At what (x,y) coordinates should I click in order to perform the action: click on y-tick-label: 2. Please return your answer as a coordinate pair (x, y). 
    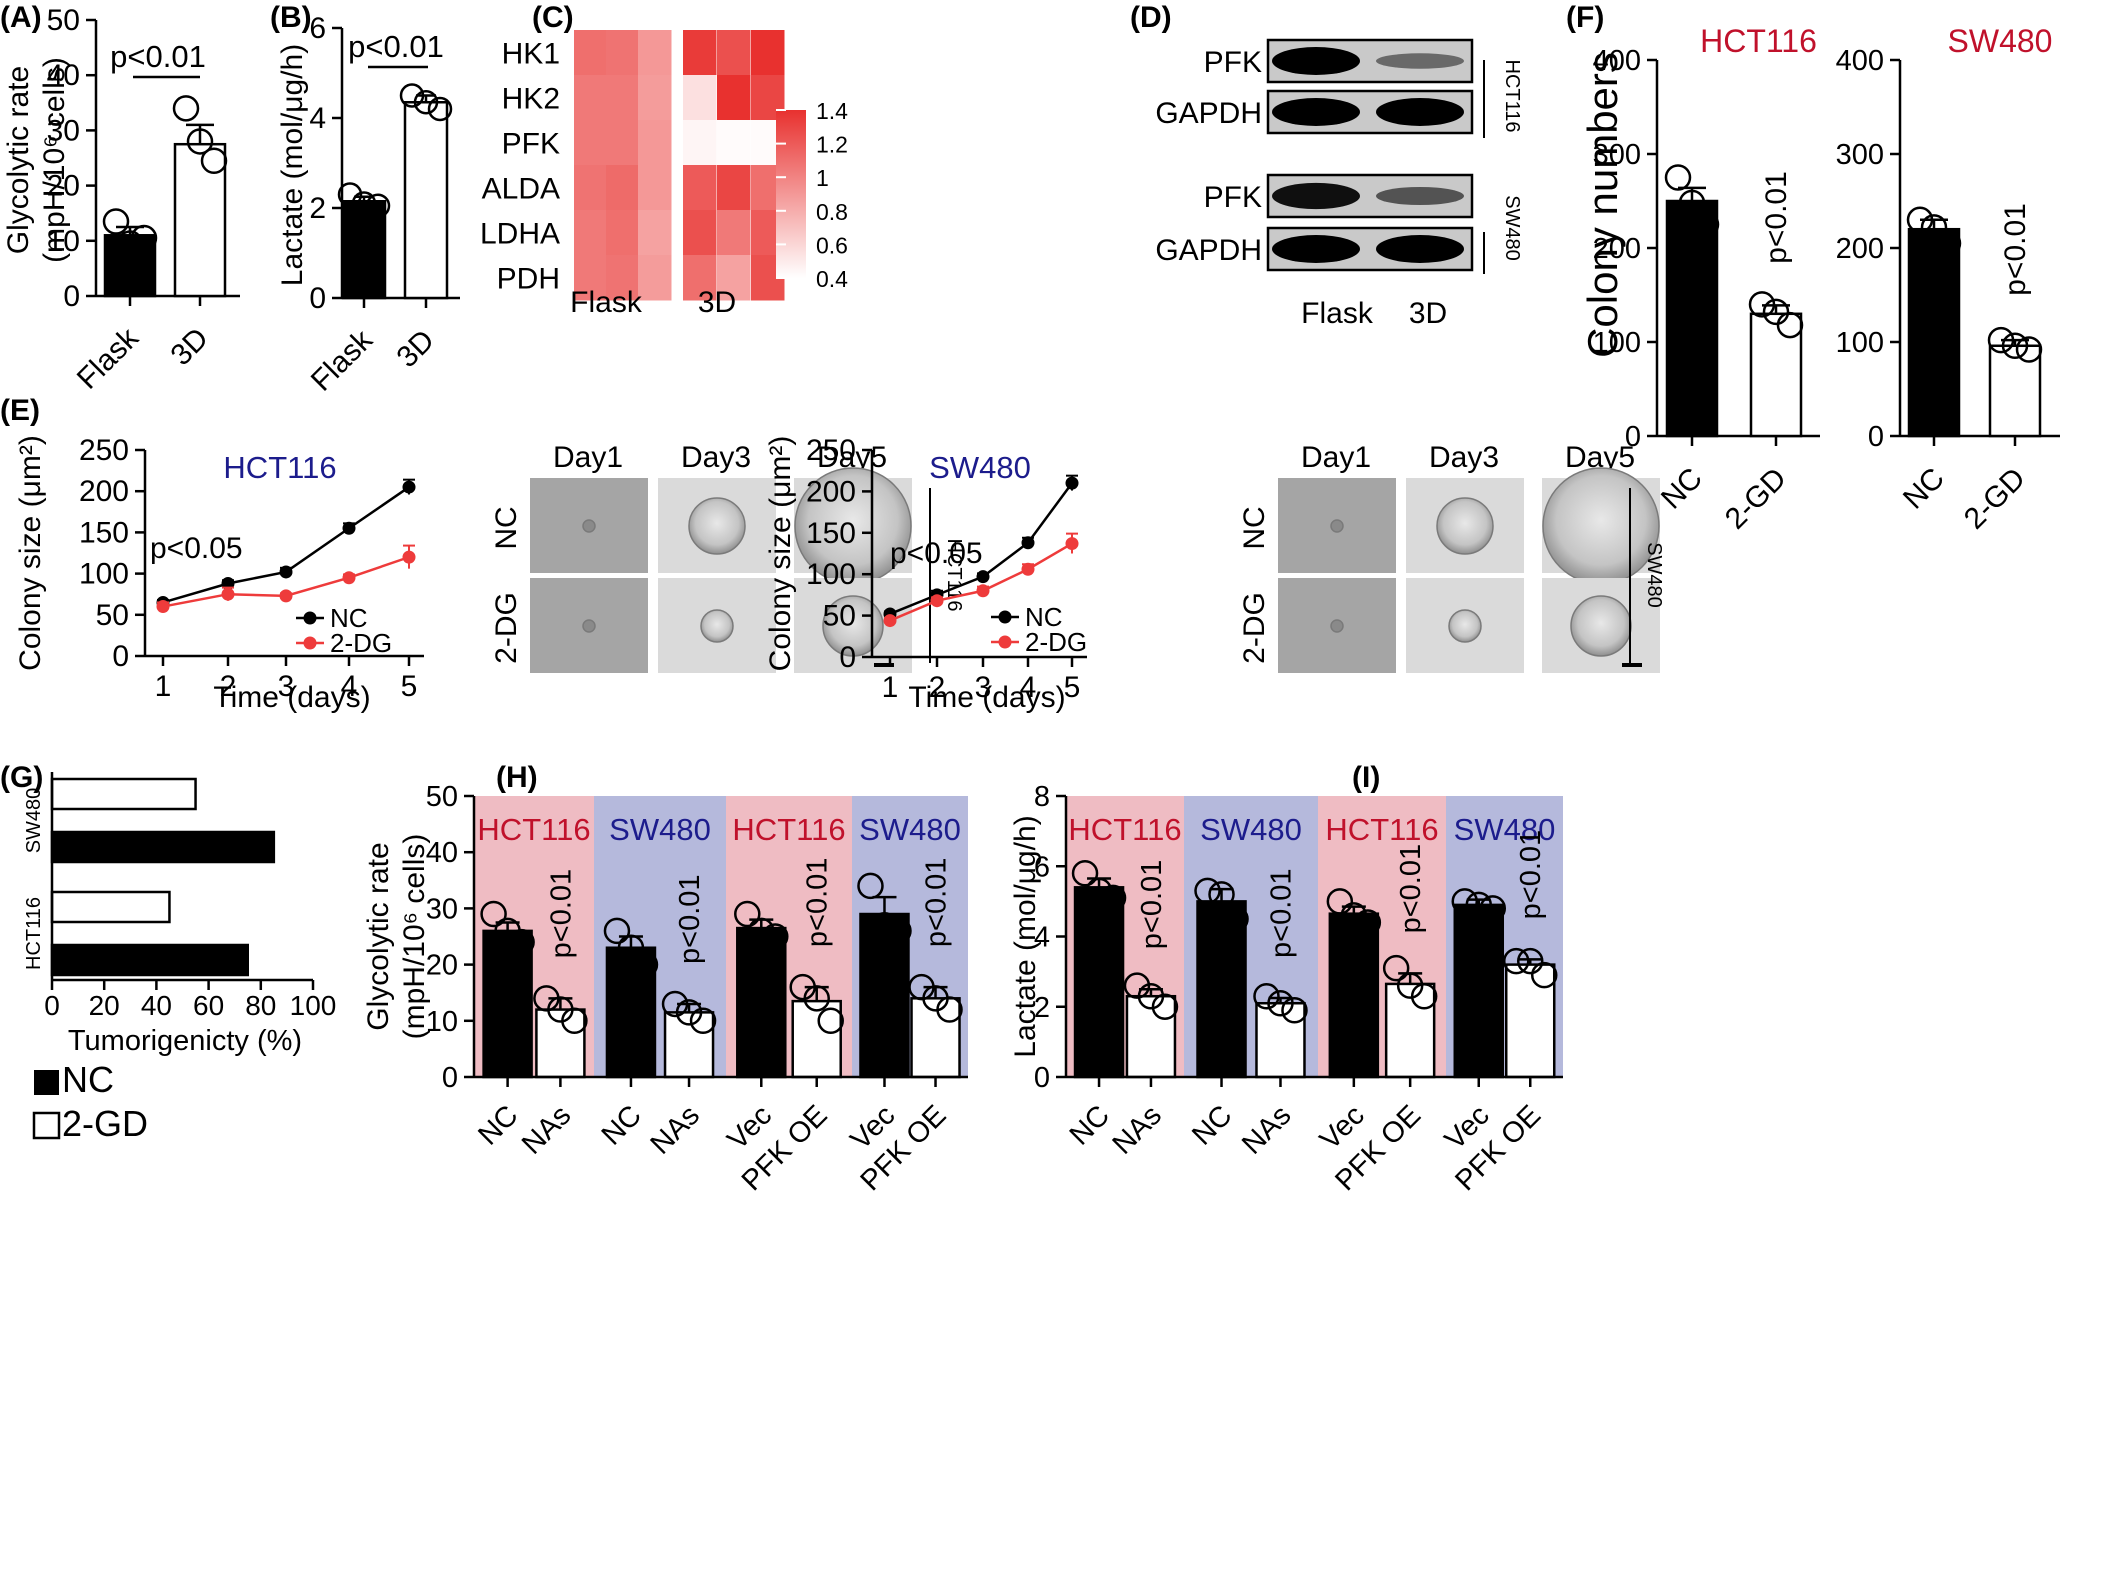
    Looking at the image, I should click on (317, 208).